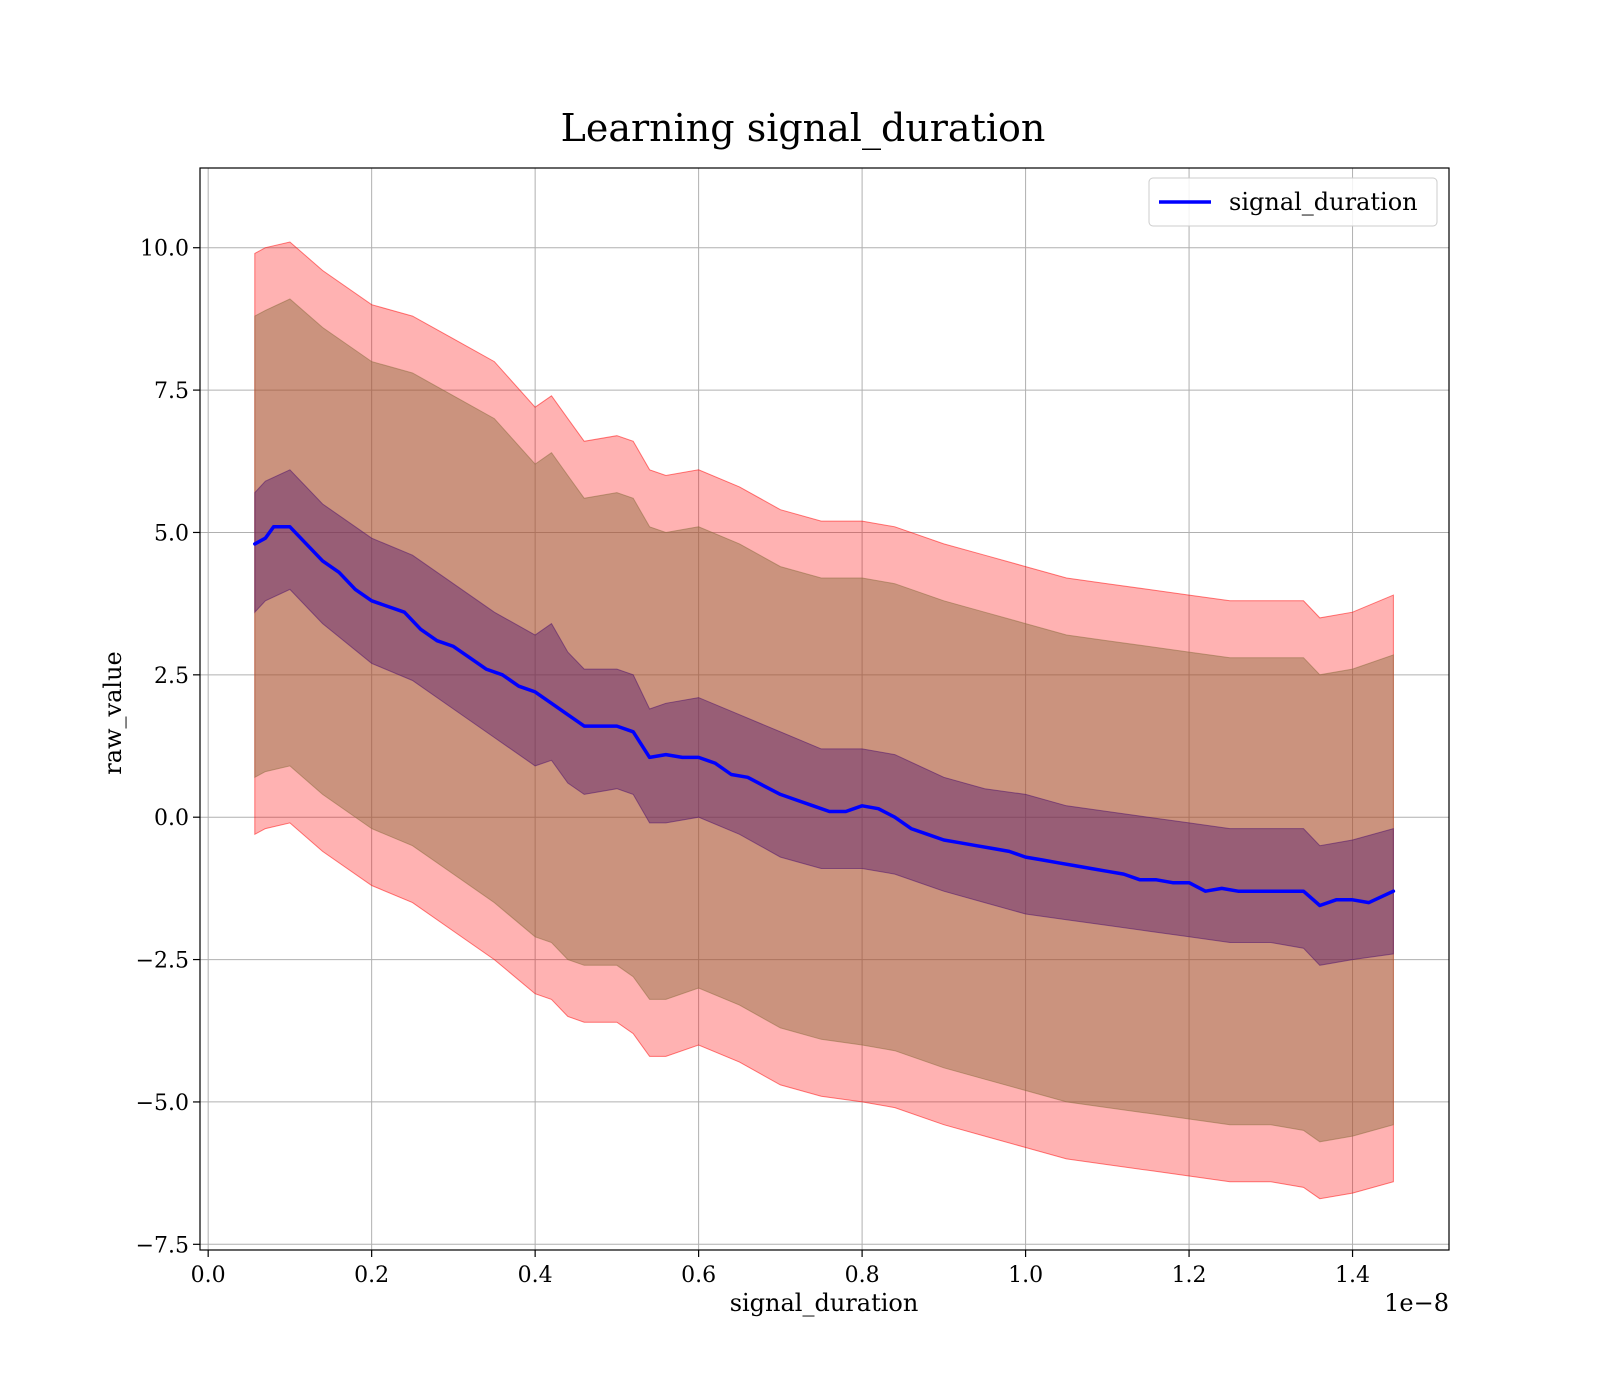 The width and height of the screenshot is (1600, 1400). What do you see at coordinates (162, 1245) in the screenshot?
I see `y-tick-label: −7.5` at bounding box center [162, 1245].